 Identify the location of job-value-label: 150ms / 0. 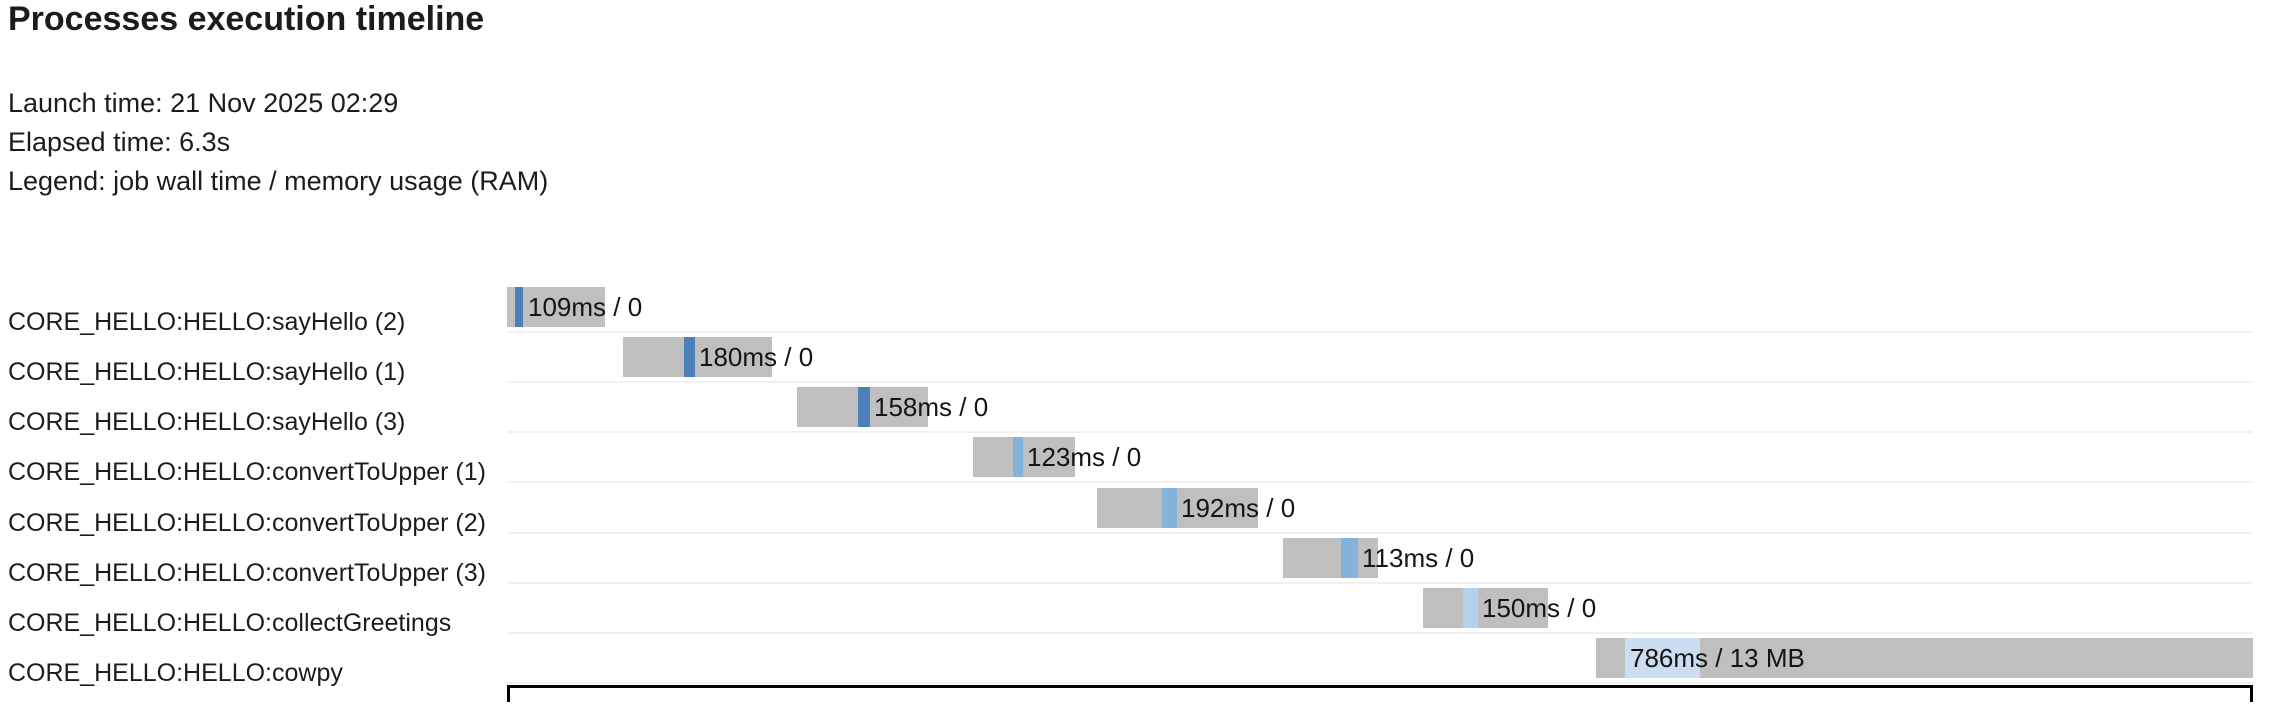
(1539, 607).